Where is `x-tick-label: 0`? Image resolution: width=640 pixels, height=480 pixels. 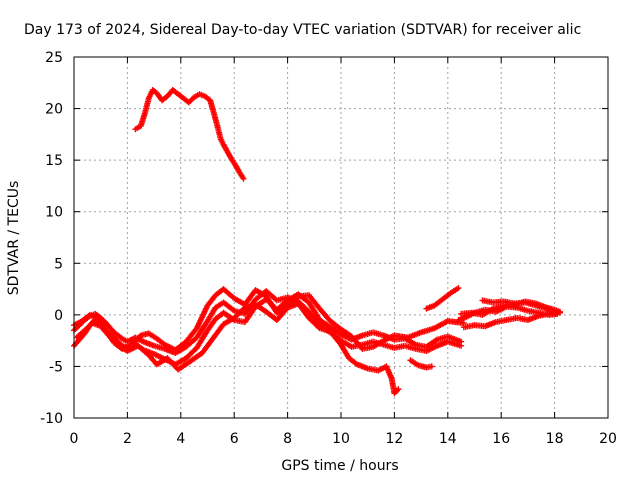
x-tick-label: 0 is located at coordinates (74, 439).